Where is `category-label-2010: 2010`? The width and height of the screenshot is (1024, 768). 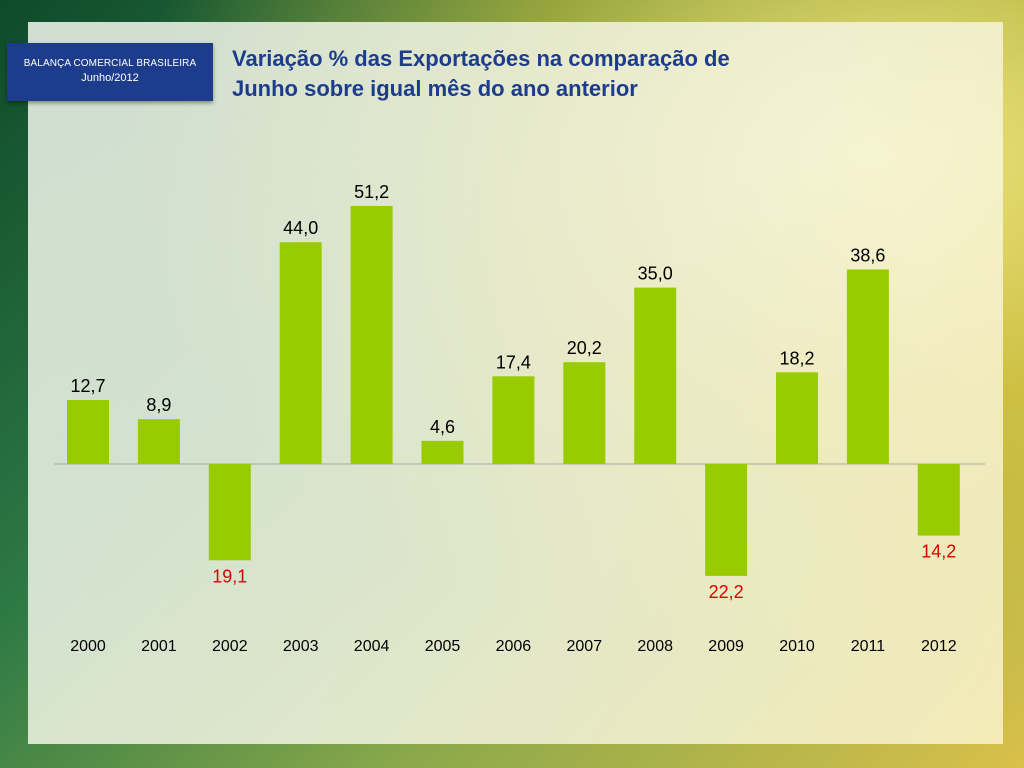 category-label-2010: 2010 is located at coordinates (797, 646).